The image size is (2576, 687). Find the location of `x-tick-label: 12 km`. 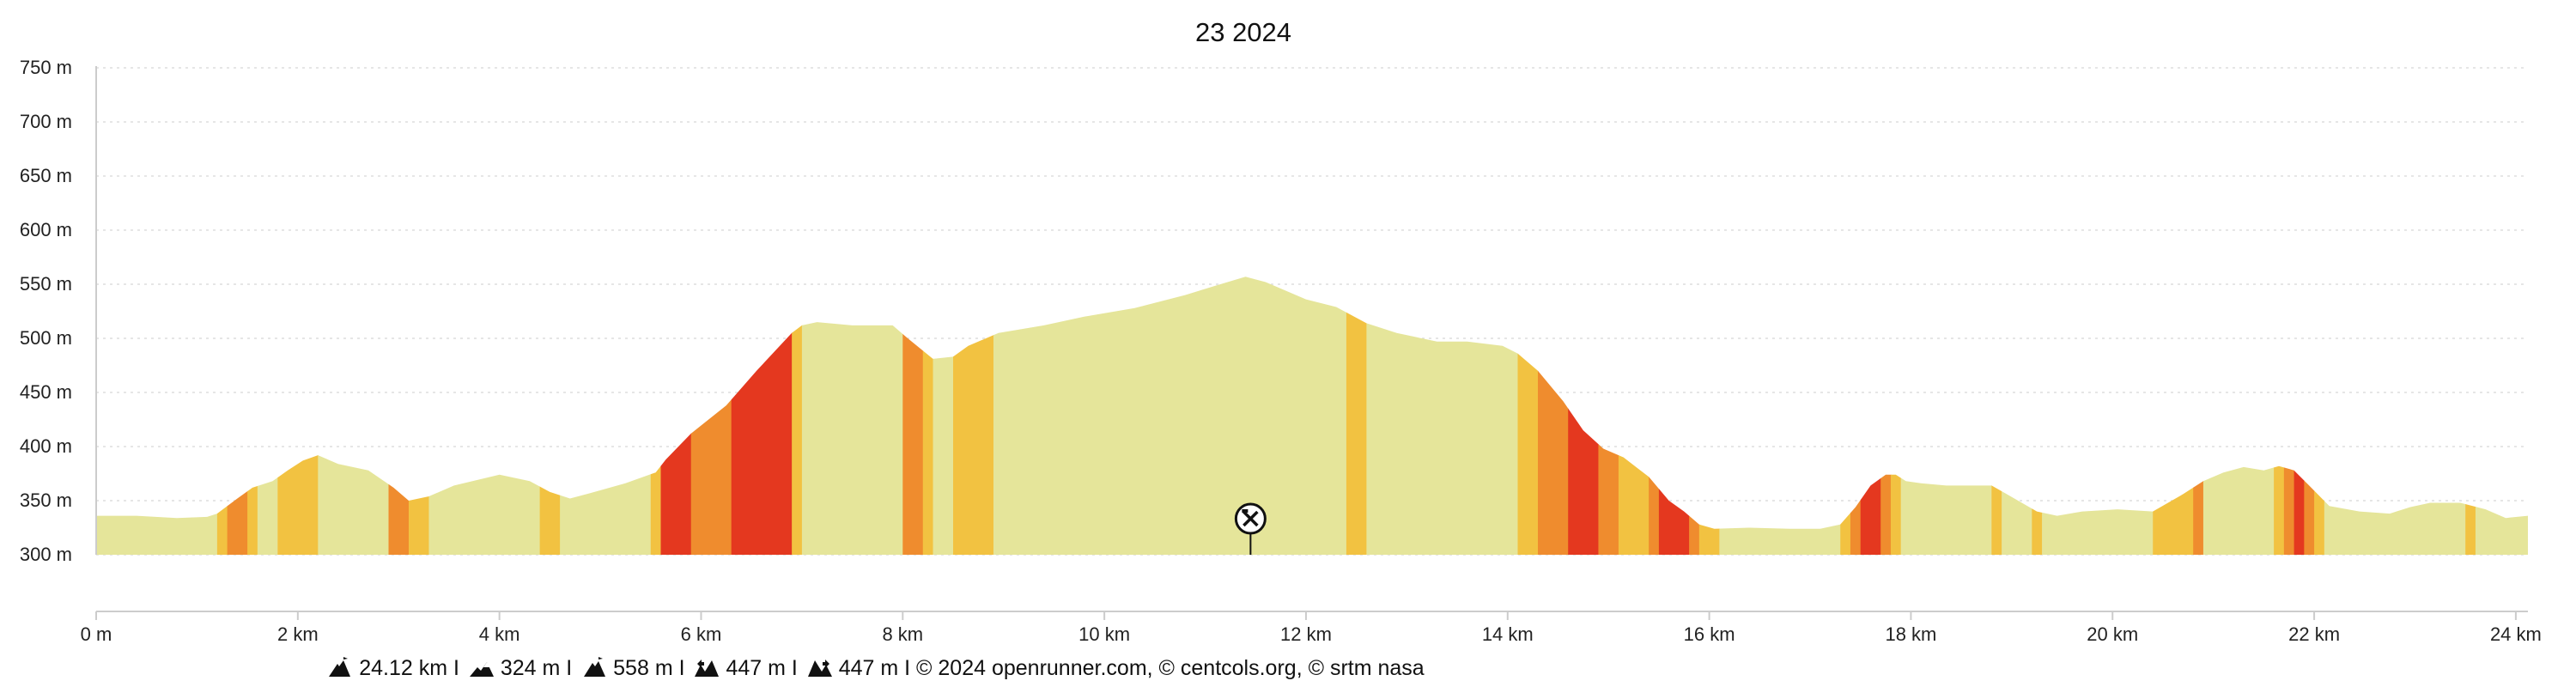

x-tick-label: 12 km is located at coordinates (1306, 633).